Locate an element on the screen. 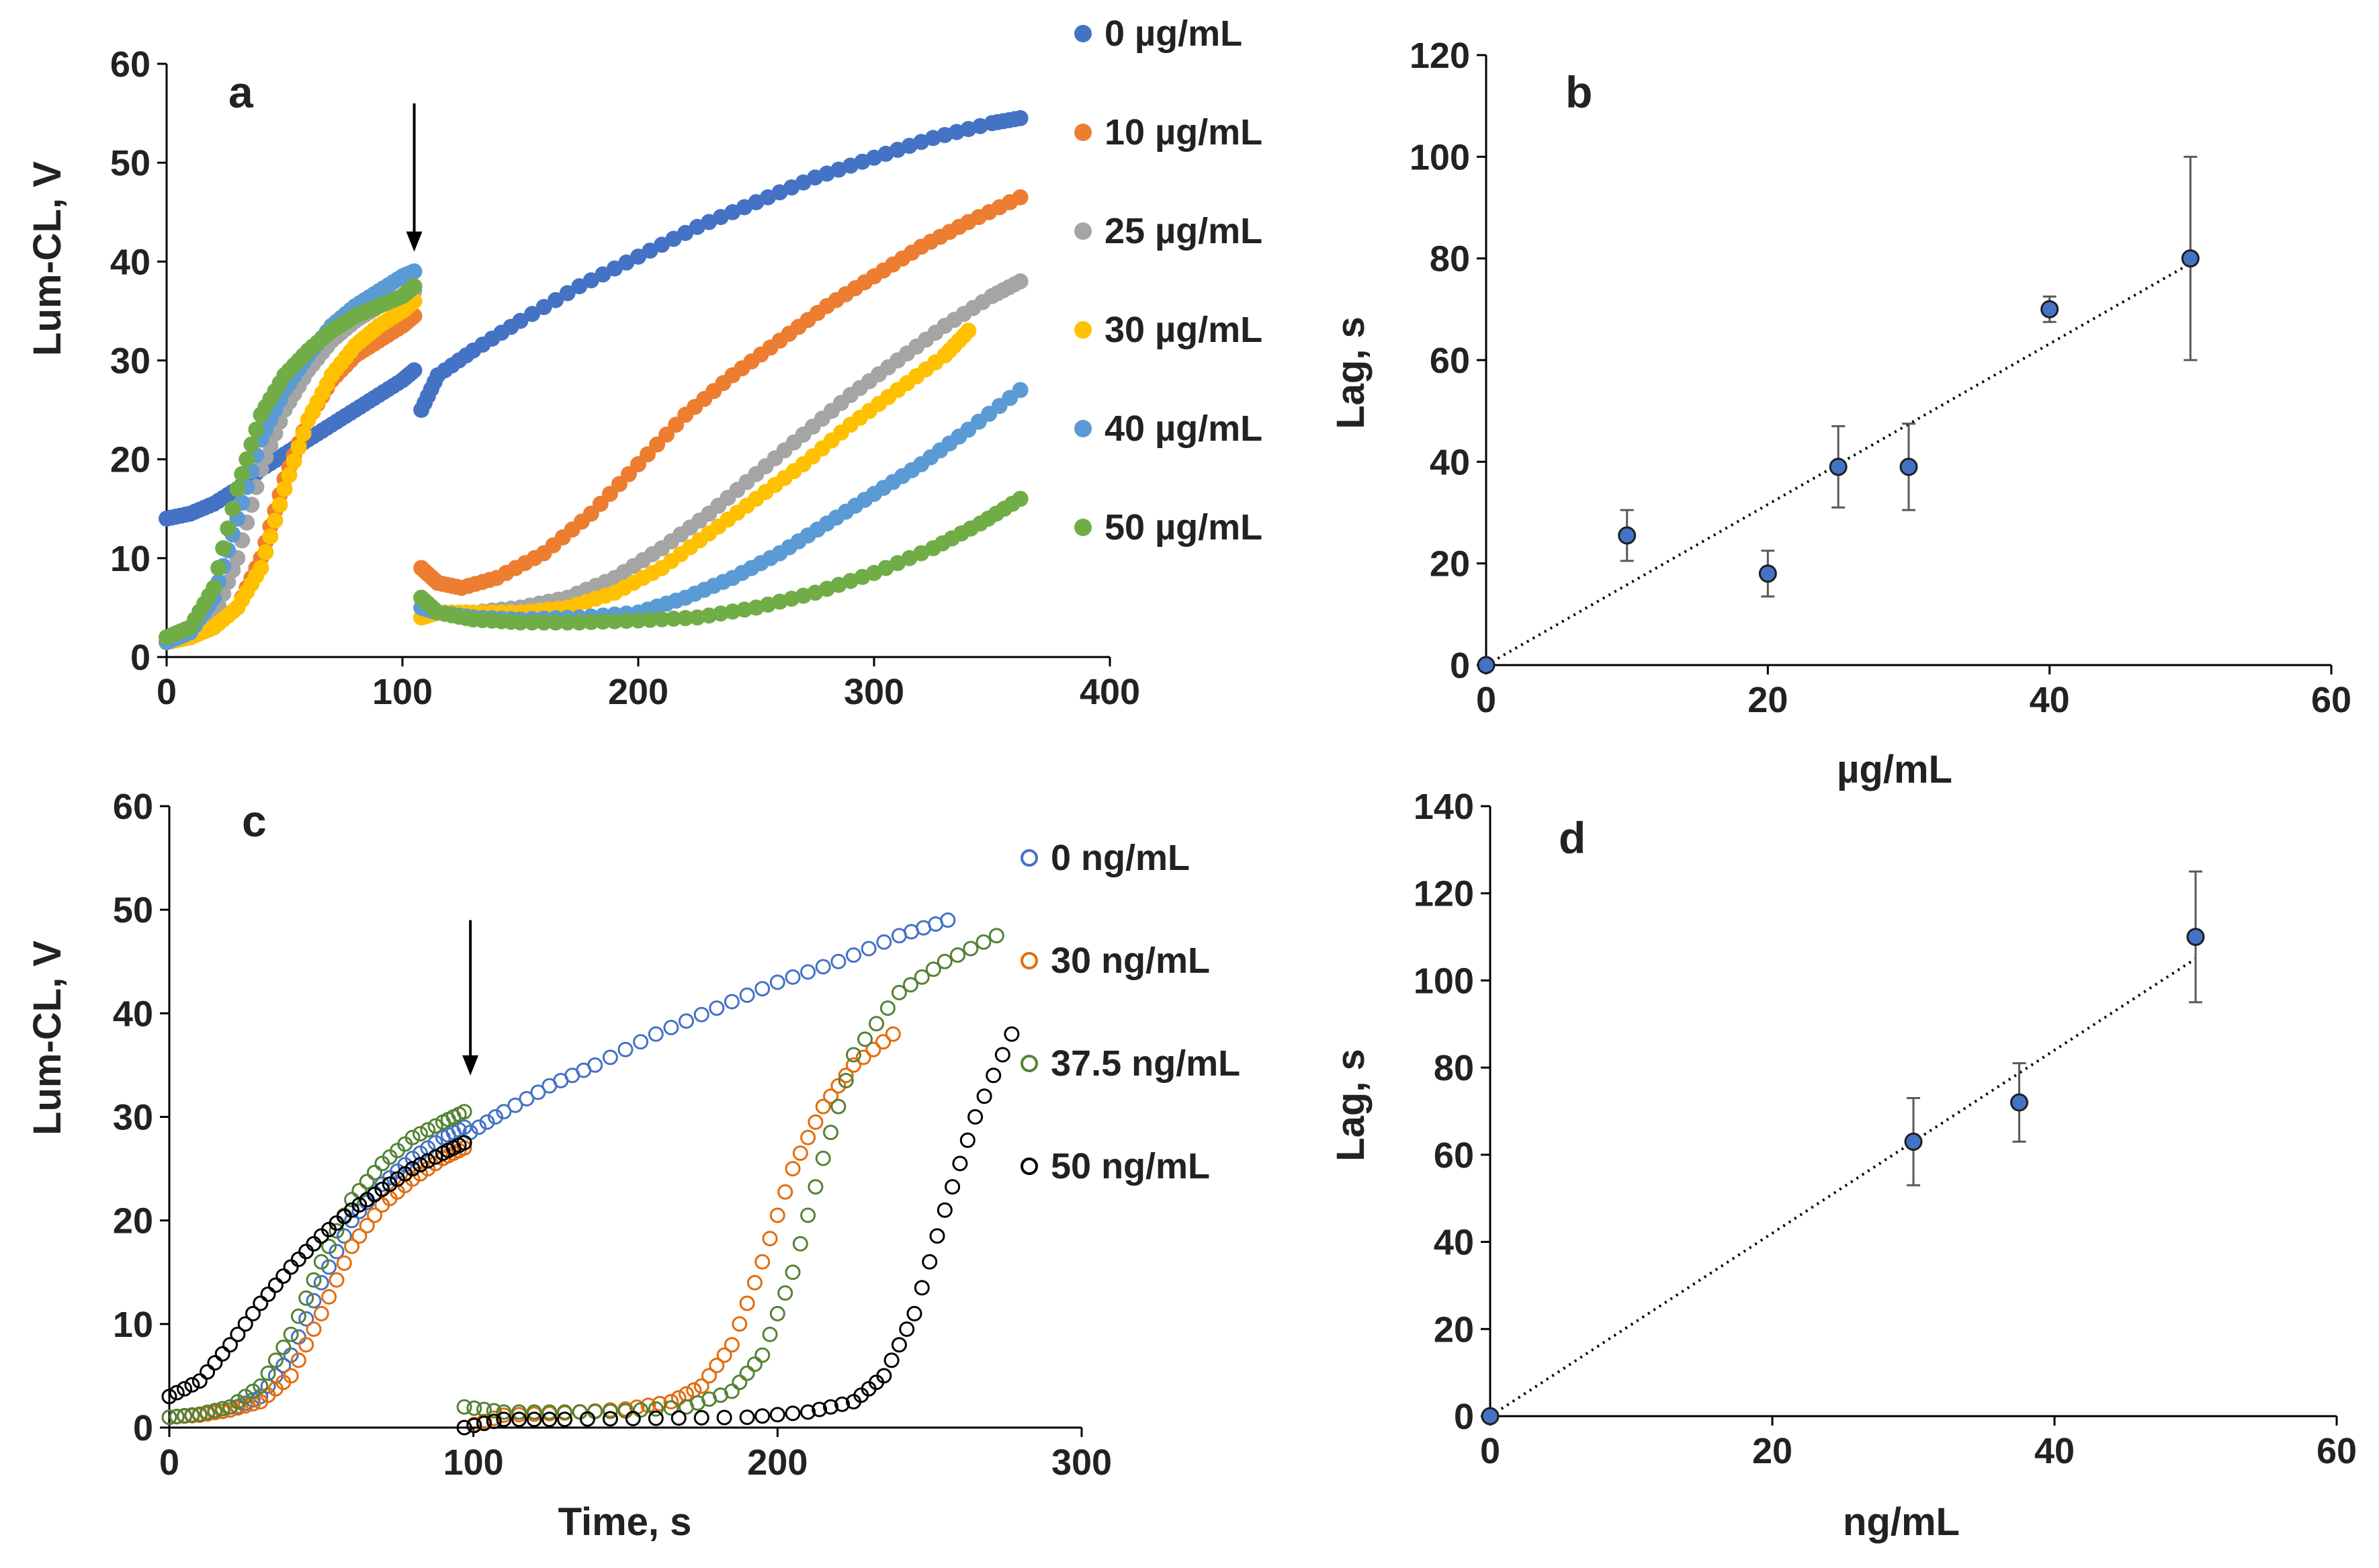 This screenshot has width=2379, height=1568. panel-d-x-tick-label: 20 is located at coordinates (1772, 1451).